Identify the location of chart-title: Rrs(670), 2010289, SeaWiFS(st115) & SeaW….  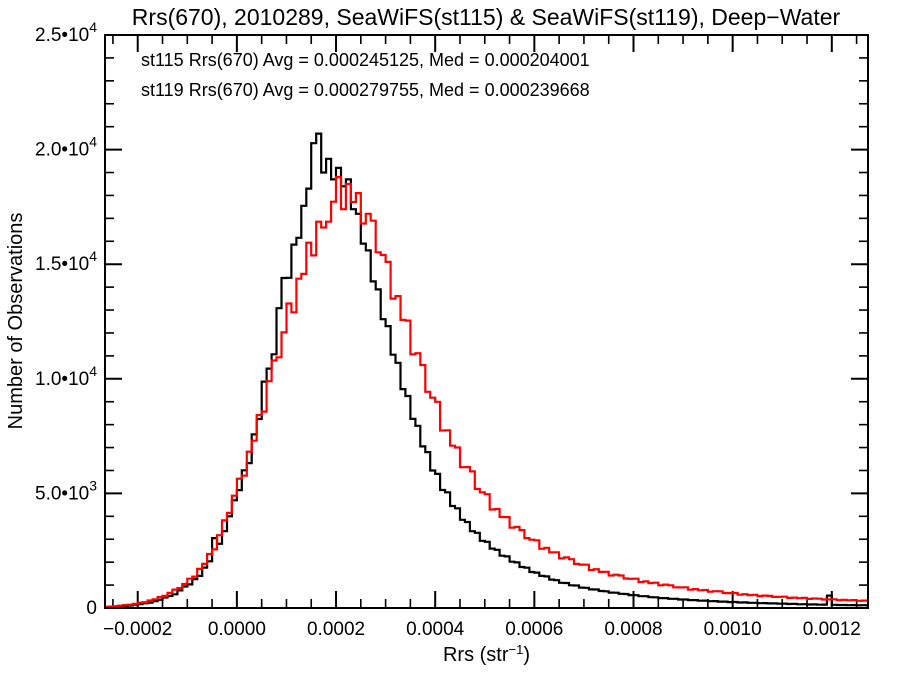
(486, 17).